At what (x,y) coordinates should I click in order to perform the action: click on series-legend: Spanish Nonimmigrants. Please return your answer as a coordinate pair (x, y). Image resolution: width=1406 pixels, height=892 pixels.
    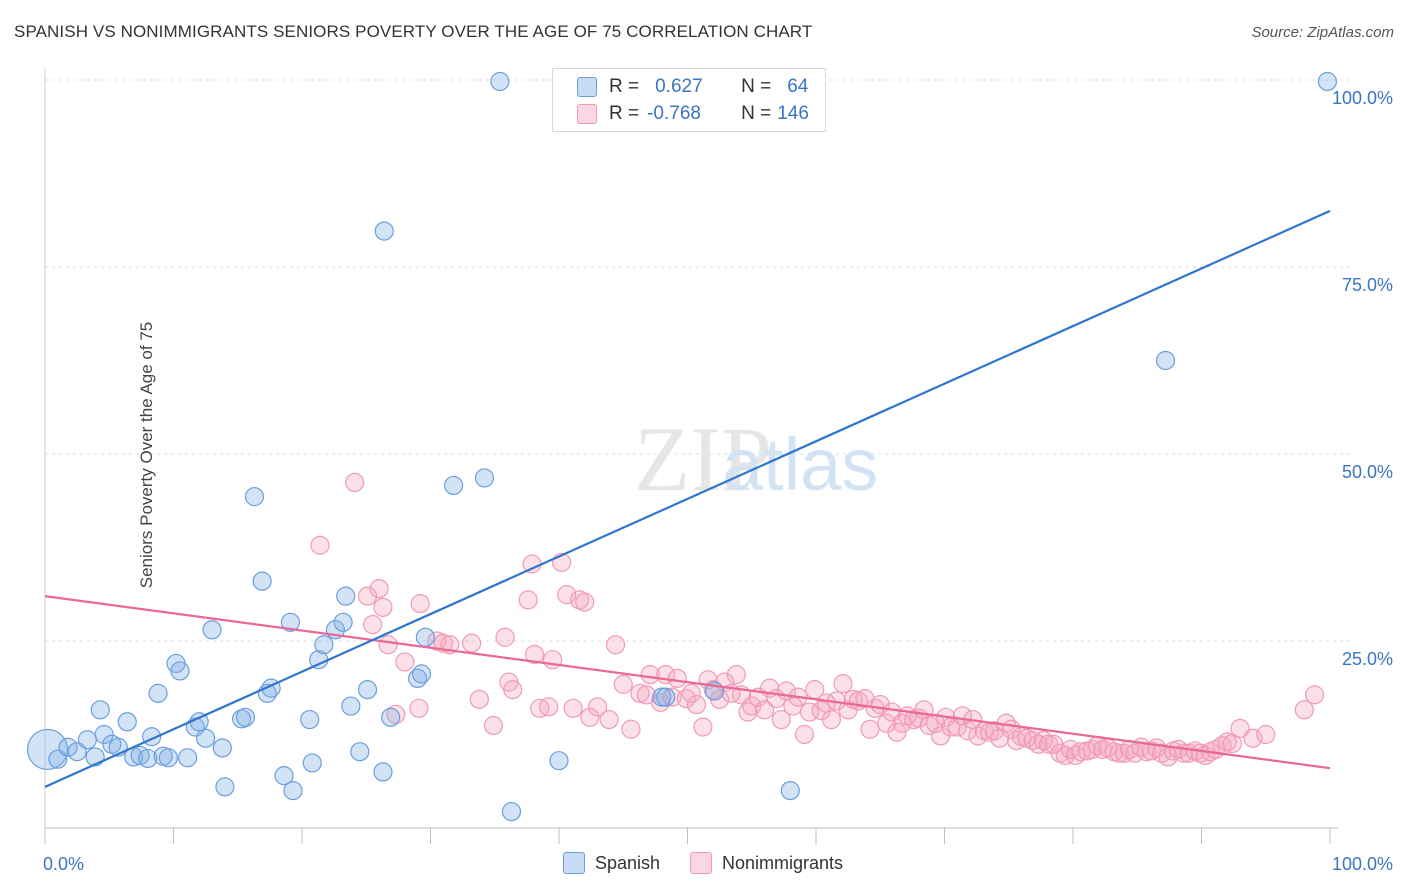
    Looking at the image, I should click on (703, 863).